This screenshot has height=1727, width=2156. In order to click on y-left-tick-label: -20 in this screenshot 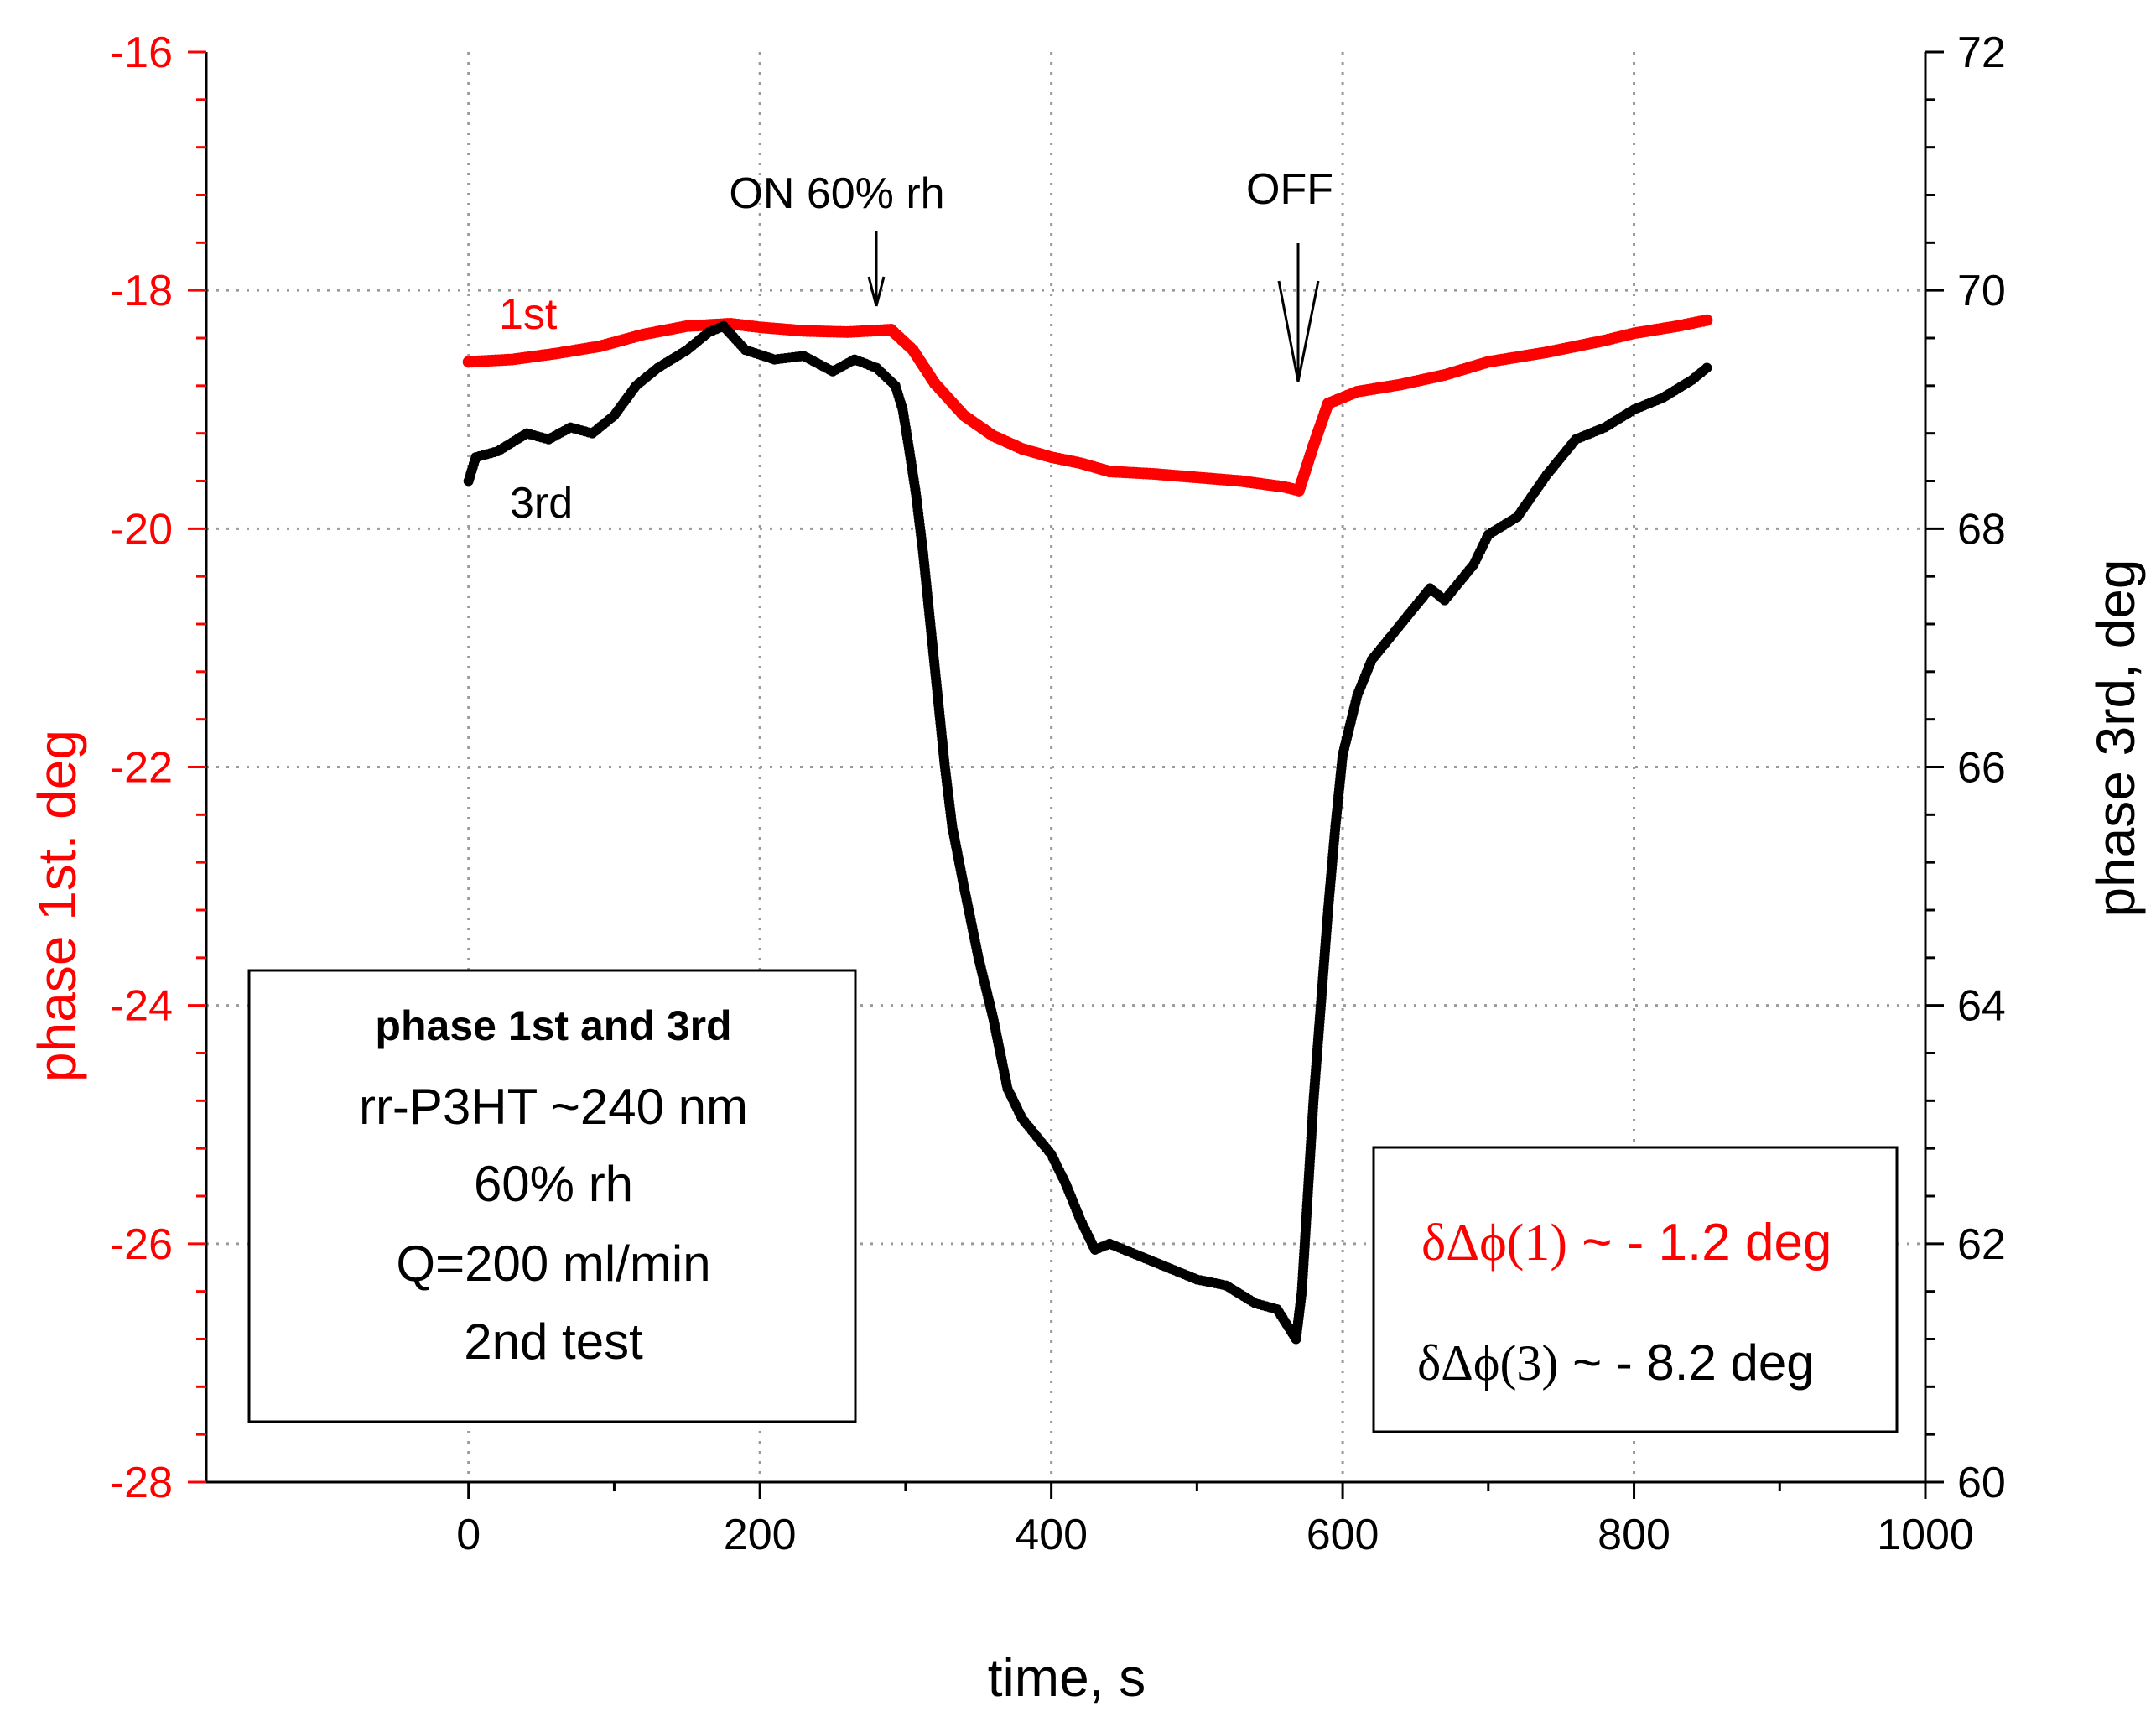, I will do `click(141, 529)`.